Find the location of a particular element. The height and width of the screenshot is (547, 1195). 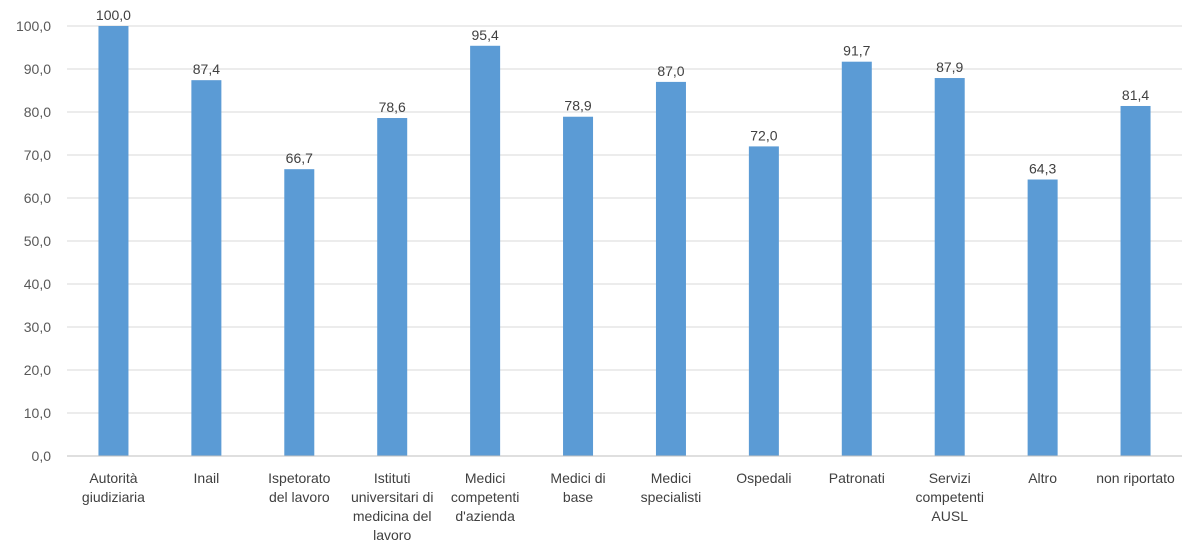

y-tick-label: 90,0 is located at coordinates (37, 69).